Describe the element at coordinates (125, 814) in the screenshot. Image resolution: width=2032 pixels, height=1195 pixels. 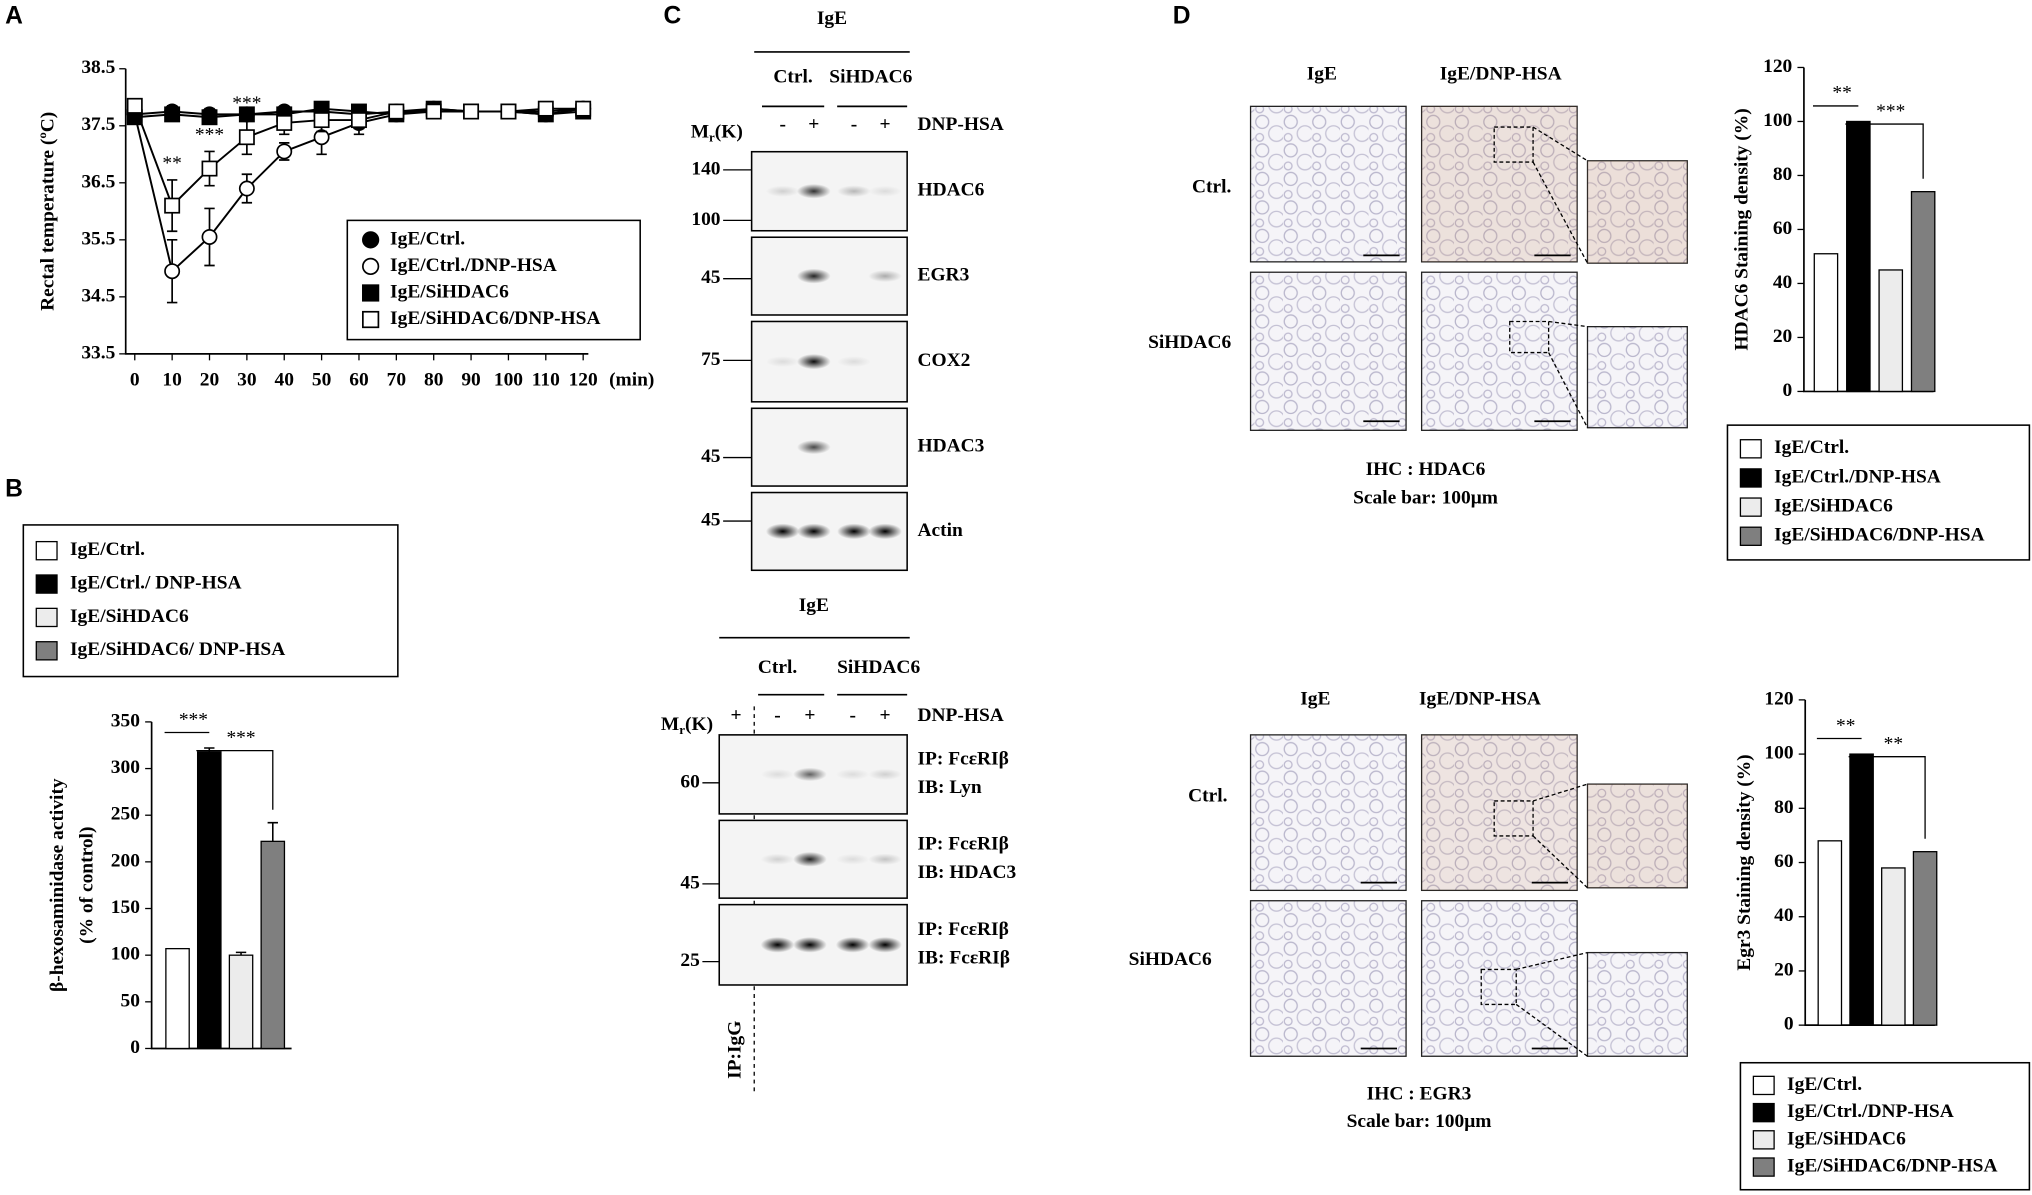
I see `y-tick-label: 250` at that location.